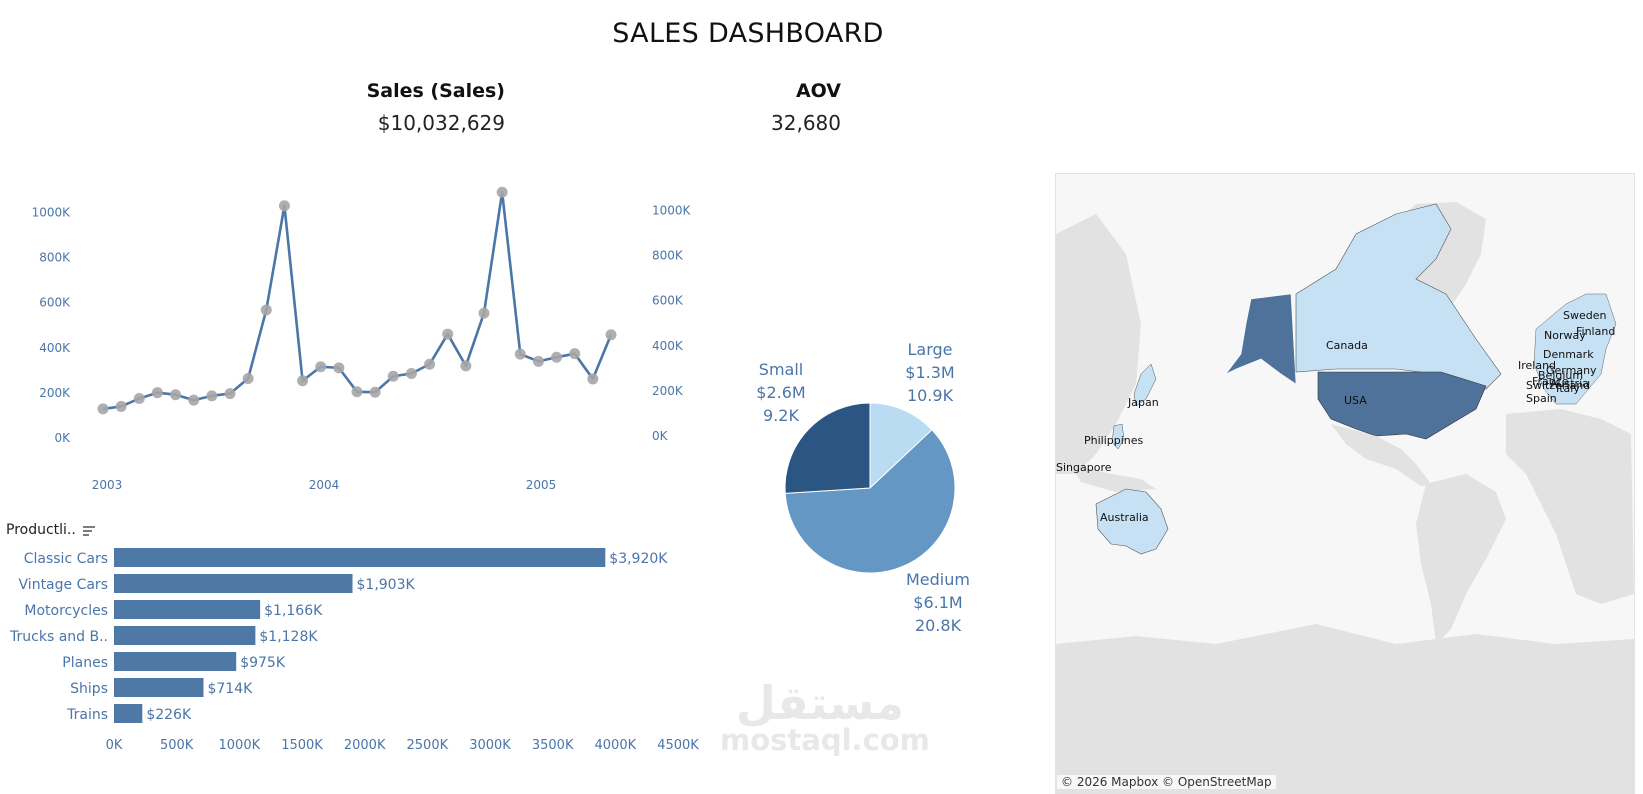 Image resolution: width=1643 pixels, height=794 pixels. I want to click on bar-vintage-cars, so click(233, 583).